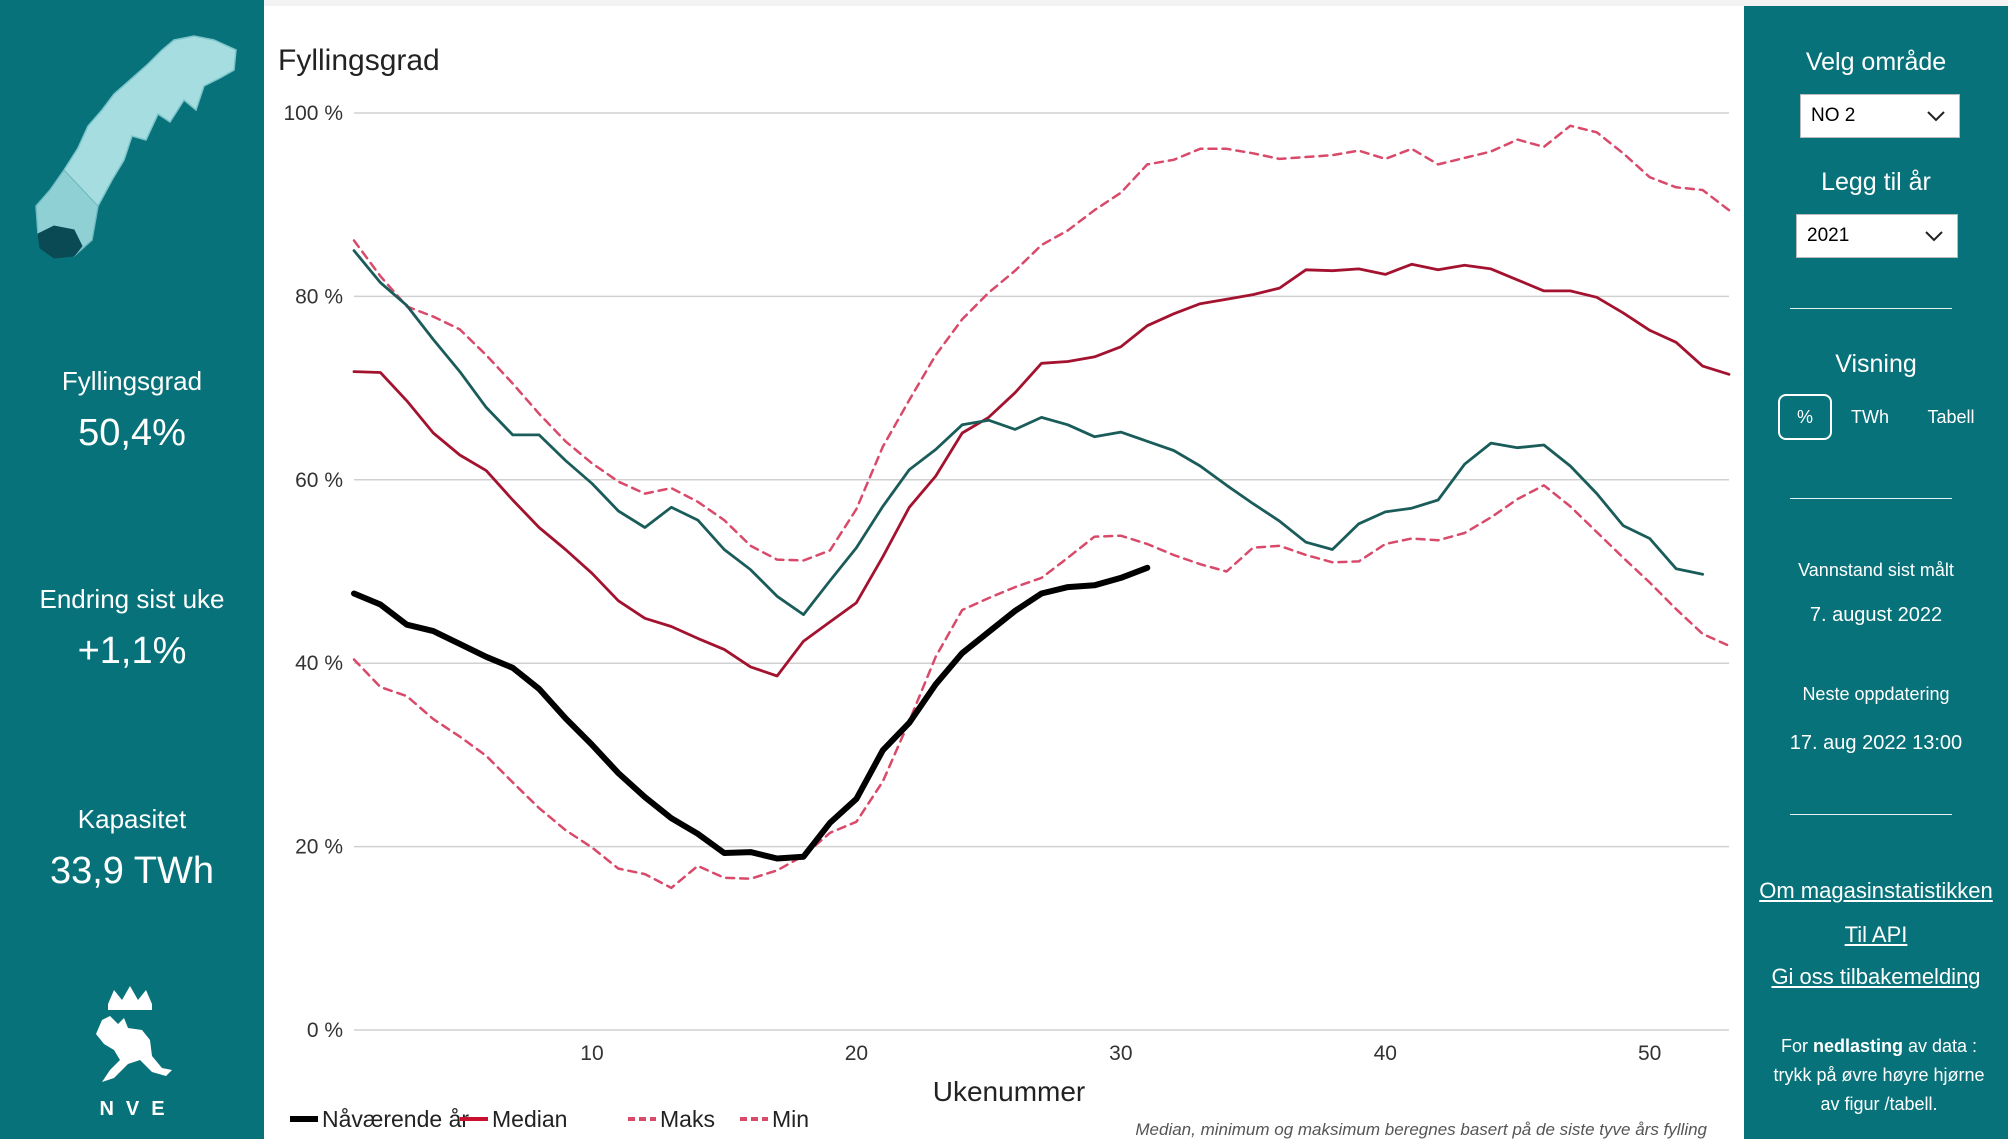  Describe the element at coordinates (687, 1119) in the screenshot. I see `legend-label: Maks` at that location.